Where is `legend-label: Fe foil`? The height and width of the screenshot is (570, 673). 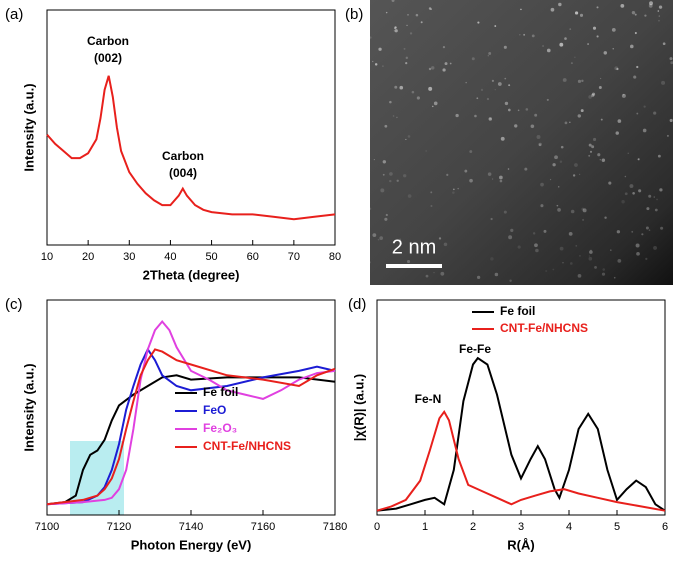
legend-label: Fe foil is located at coordinates (517, 311).